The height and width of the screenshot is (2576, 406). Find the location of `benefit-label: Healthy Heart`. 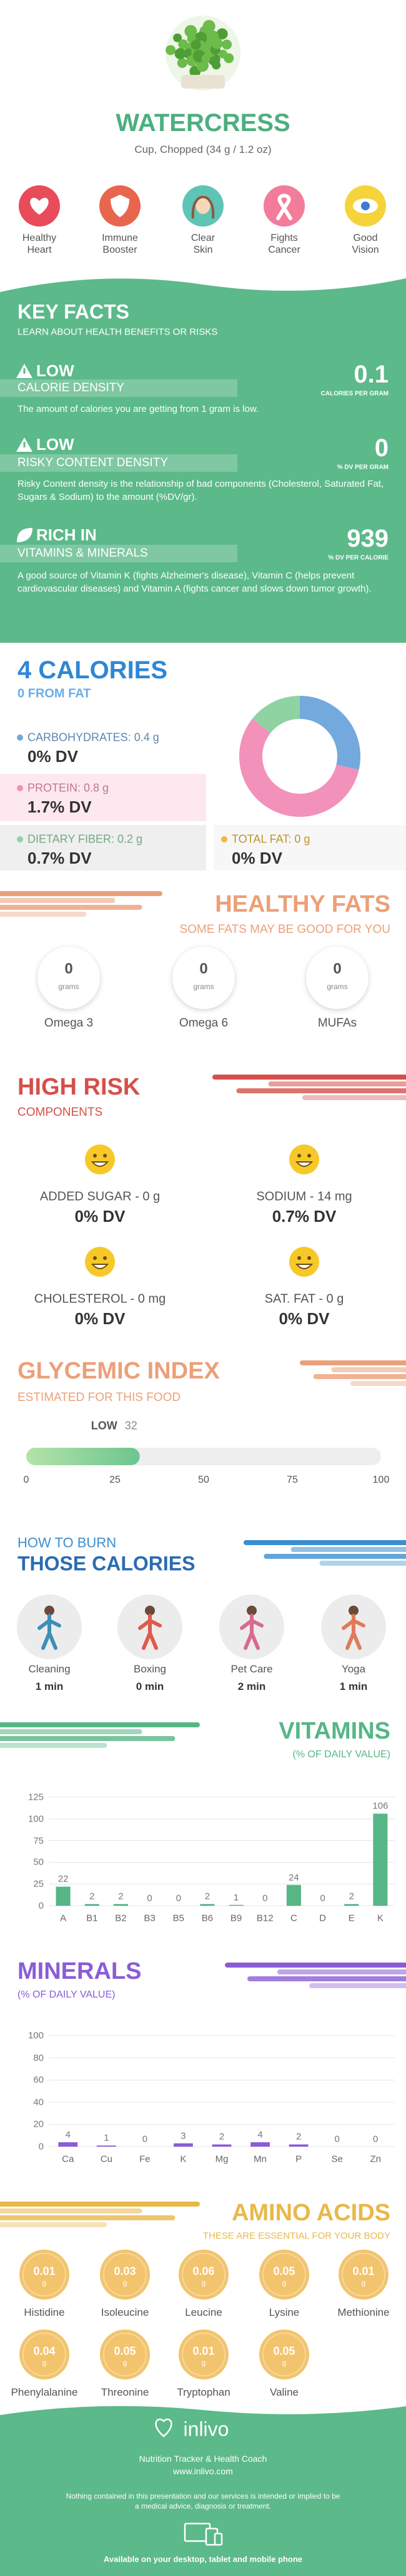

benefit-label: Healthy Heart is located at coordinates (39, 244).